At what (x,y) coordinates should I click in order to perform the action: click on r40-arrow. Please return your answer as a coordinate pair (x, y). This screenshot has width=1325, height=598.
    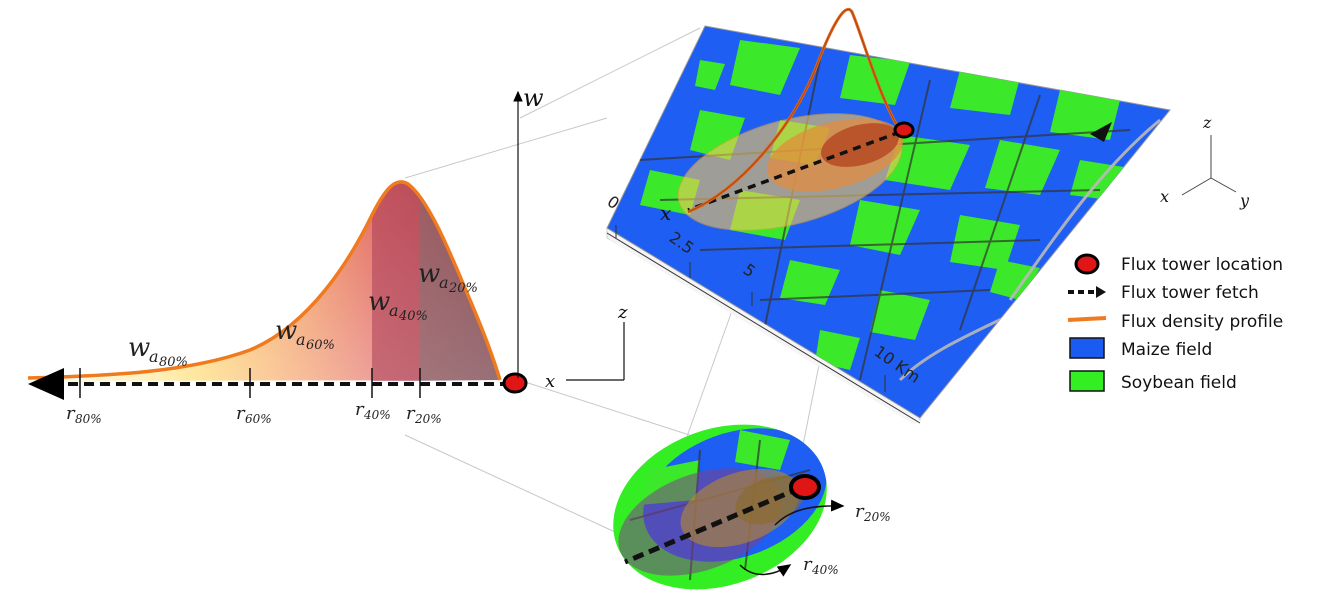
    Looking at the image, I should click on (765, 570).